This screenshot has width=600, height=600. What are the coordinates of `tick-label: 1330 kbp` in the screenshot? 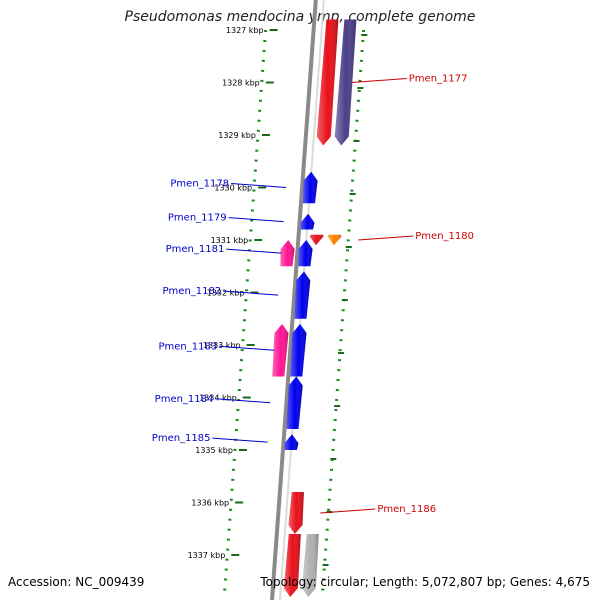 It's located at (233, 188).